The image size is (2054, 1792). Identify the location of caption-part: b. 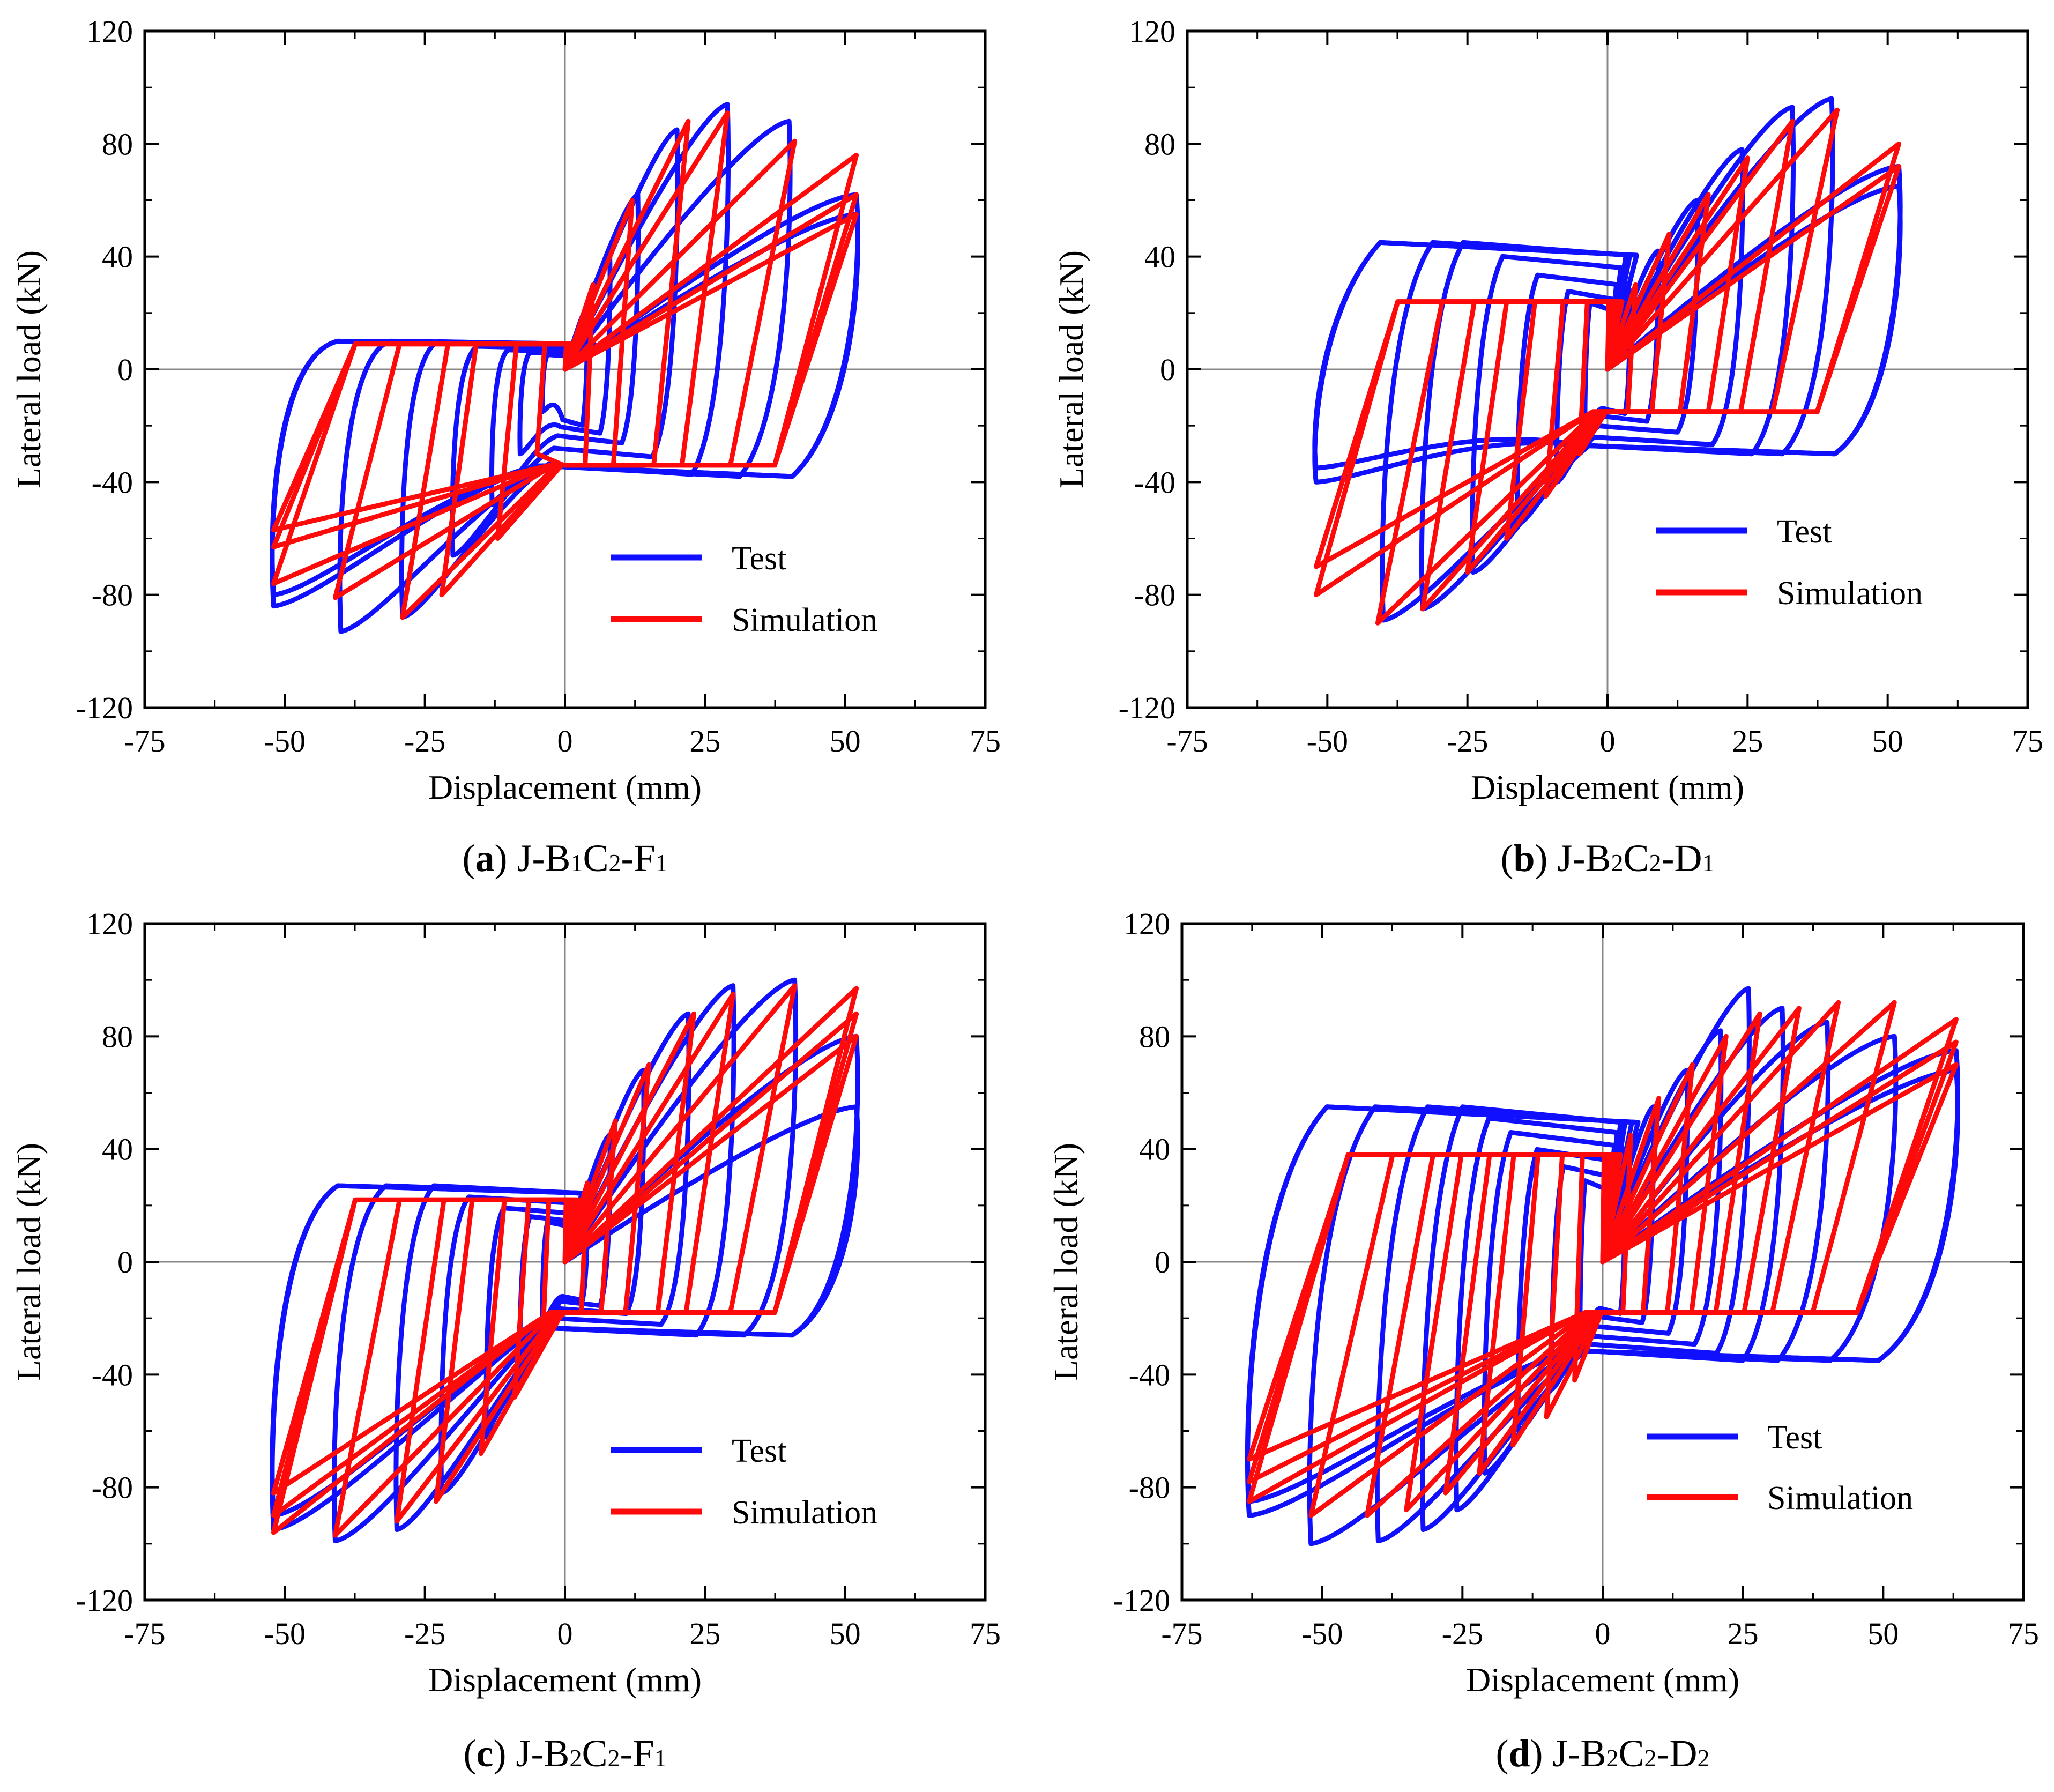
(1524, 858).